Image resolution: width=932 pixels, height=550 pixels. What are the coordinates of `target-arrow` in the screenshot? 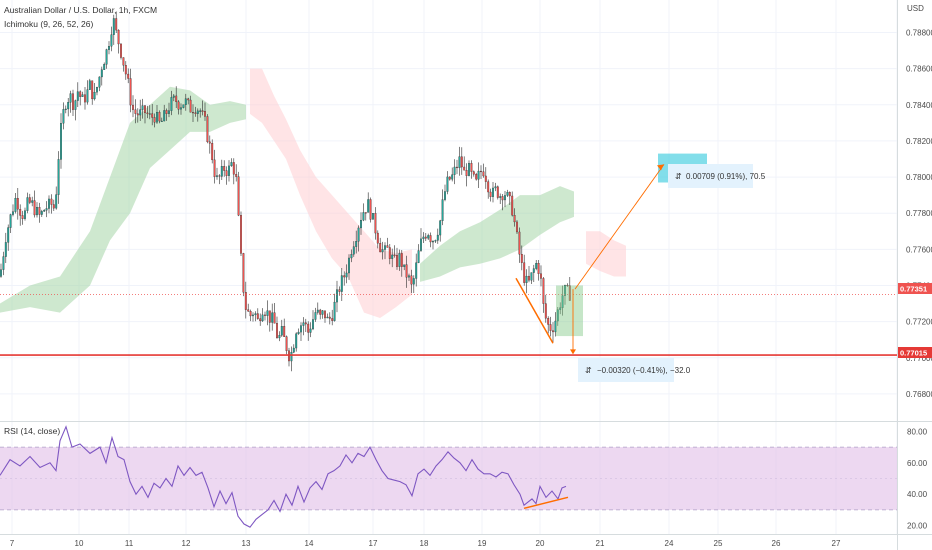 It's located at (619, 227).